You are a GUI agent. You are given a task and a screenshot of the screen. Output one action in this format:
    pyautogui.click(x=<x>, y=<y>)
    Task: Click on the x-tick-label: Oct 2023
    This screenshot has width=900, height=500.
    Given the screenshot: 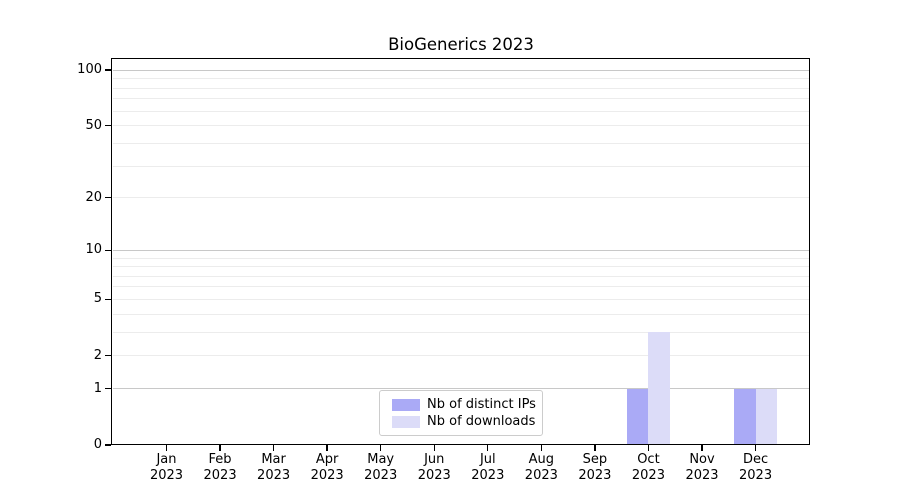 What is the action you would take?
    pyautogui.click(x=648, y=467)
    